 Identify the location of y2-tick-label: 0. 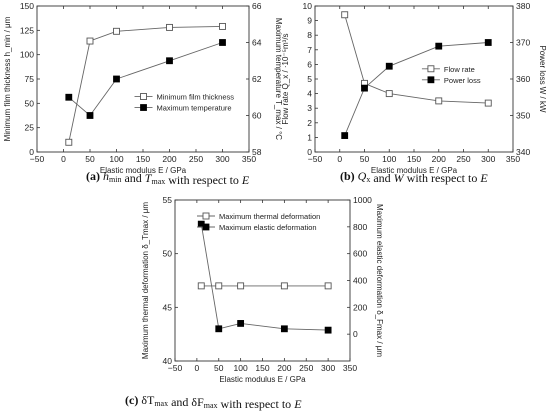
(355, 334).